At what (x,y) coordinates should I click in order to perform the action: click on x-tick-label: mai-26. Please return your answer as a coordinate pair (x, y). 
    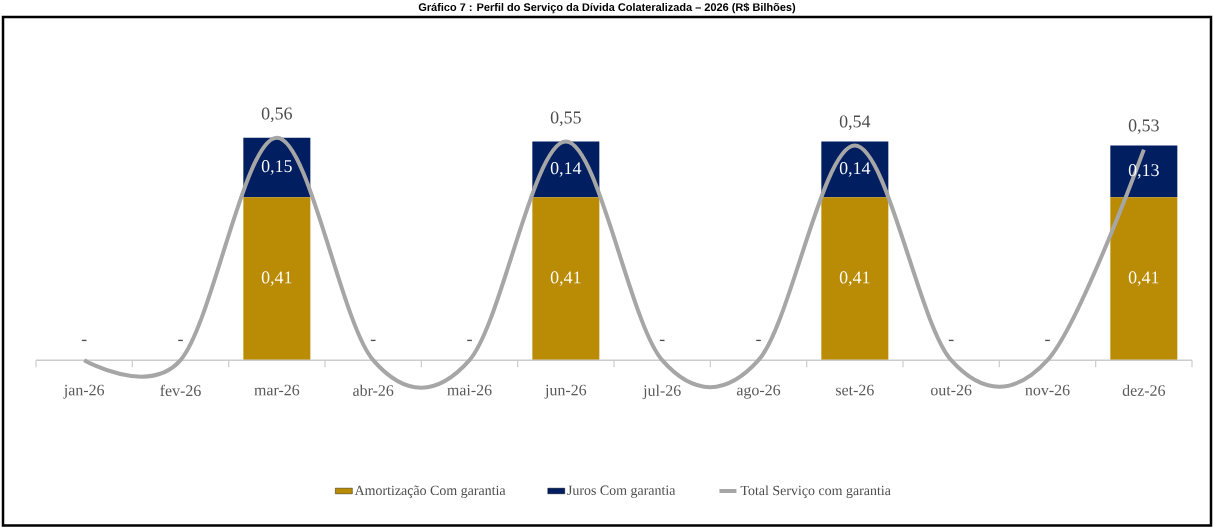
    Looking at the image, I should click on (469, 390).